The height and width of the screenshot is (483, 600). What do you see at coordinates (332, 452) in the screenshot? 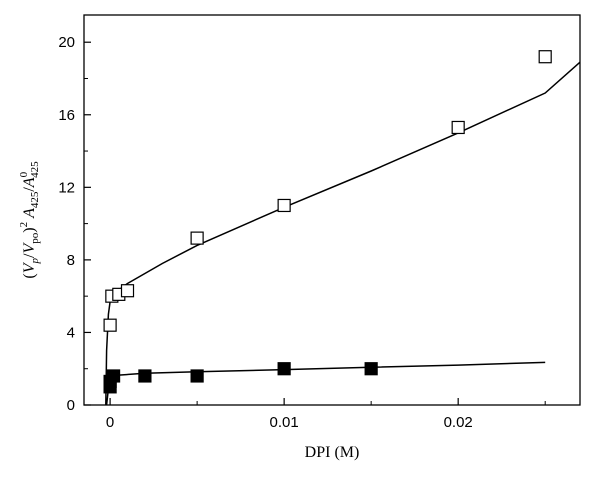
I see `x-axis-label: DPI (M)` at bounding box center [332, 452].